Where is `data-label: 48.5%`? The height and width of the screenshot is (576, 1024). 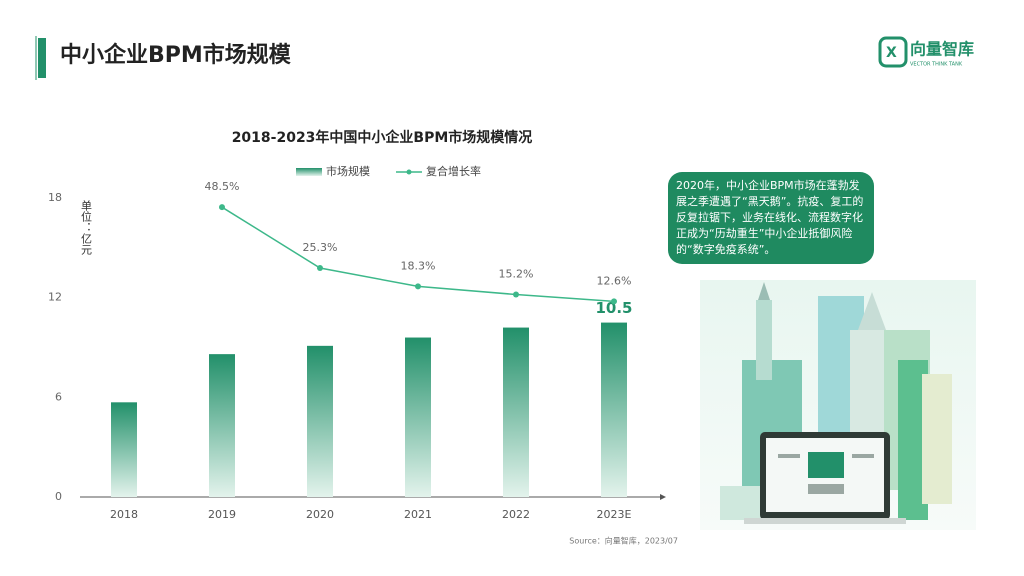 data-label: 48.5% is located at coordinates (222, 186).